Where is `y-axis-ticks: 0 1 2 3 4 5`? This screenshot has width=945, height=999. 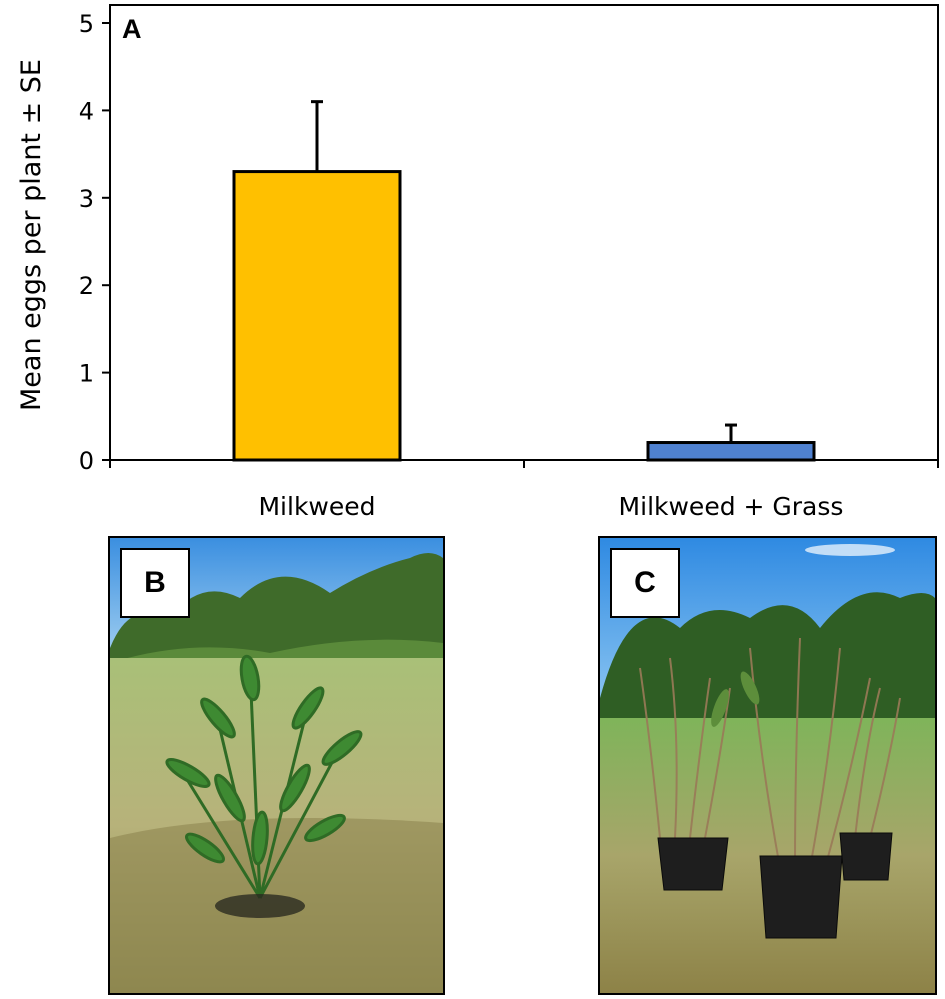 y-axis-ticks: 0 1 2 3 4 5 is located at coordinates (94, 242).